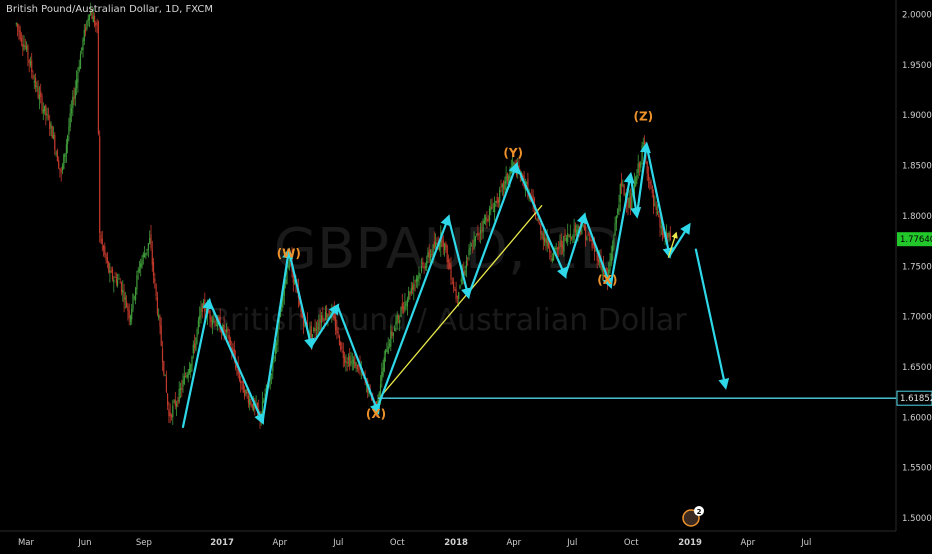  I want to click on wave-label: (X), so click(607, 280).